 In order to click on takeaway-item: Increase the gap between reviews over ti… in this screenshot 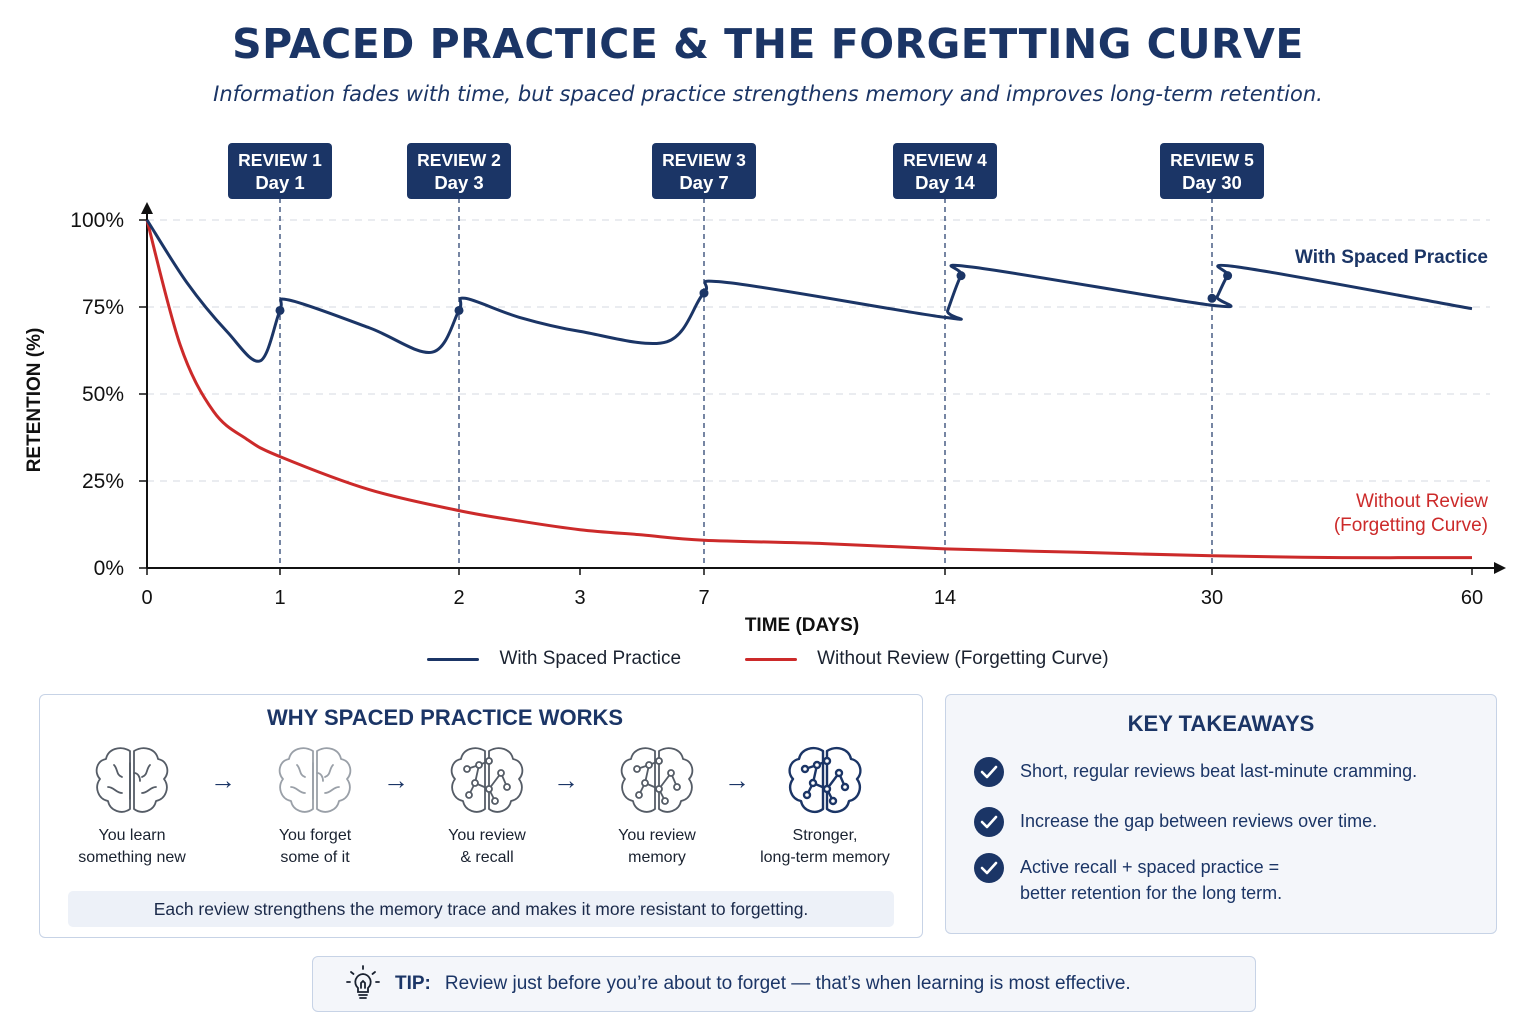, I will do `click(1232, 822)`.